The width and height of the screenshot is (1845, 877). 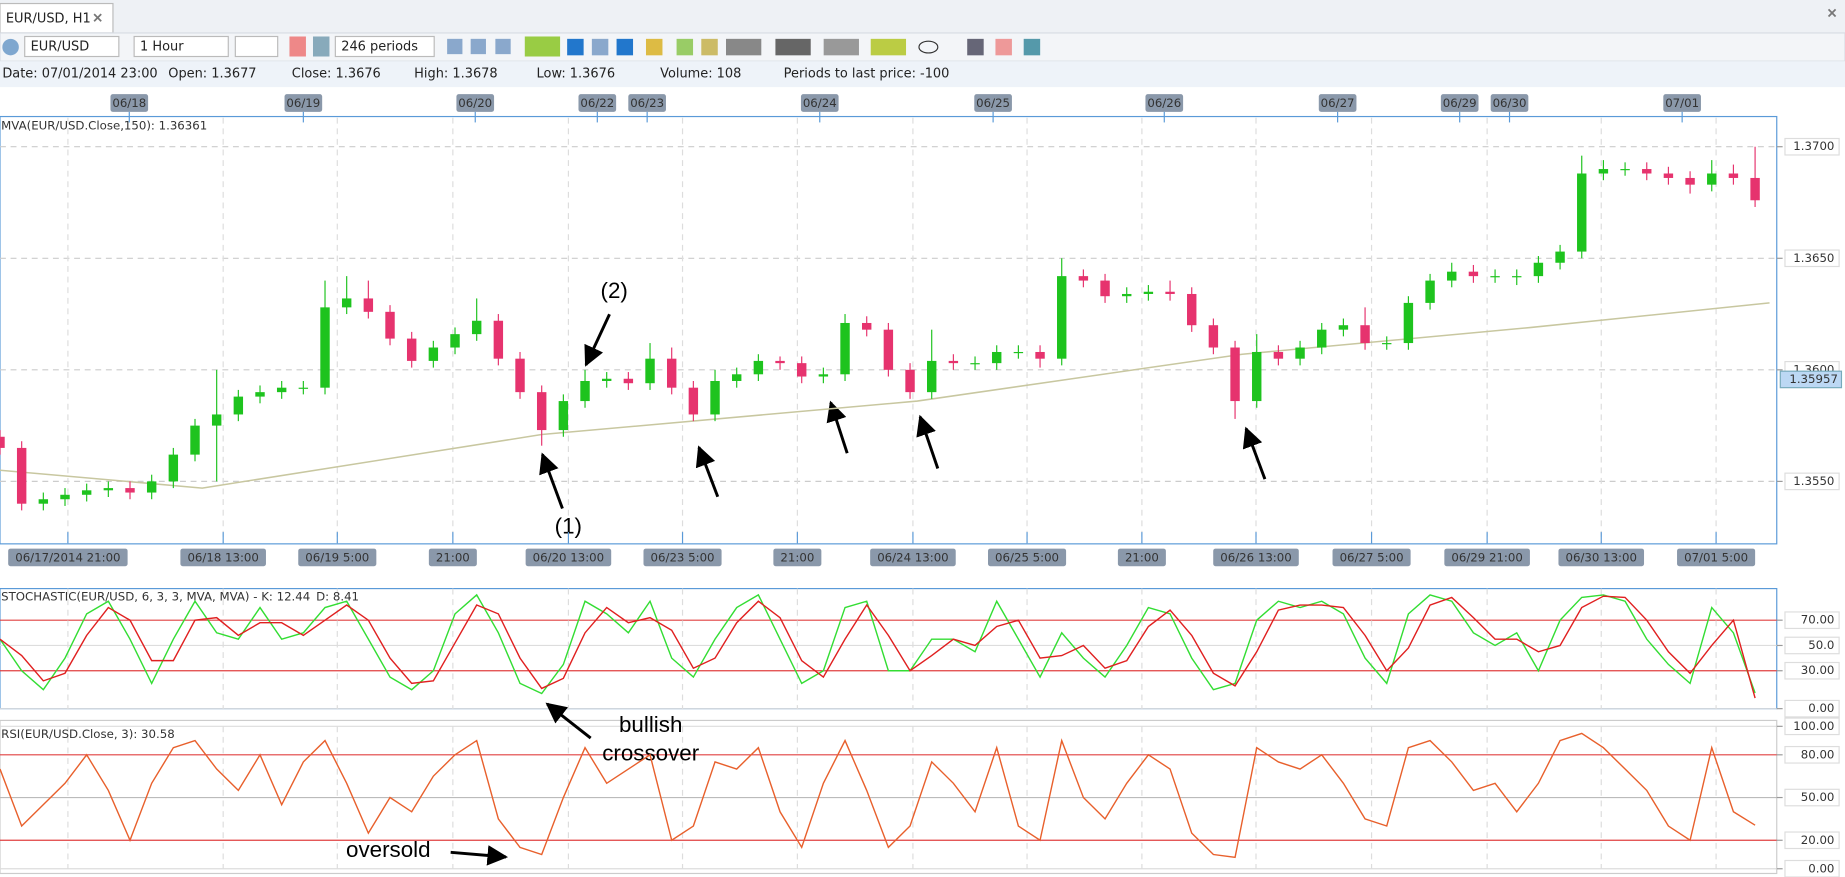 I want to click on annotation: (2), so click(x=614, y=290).